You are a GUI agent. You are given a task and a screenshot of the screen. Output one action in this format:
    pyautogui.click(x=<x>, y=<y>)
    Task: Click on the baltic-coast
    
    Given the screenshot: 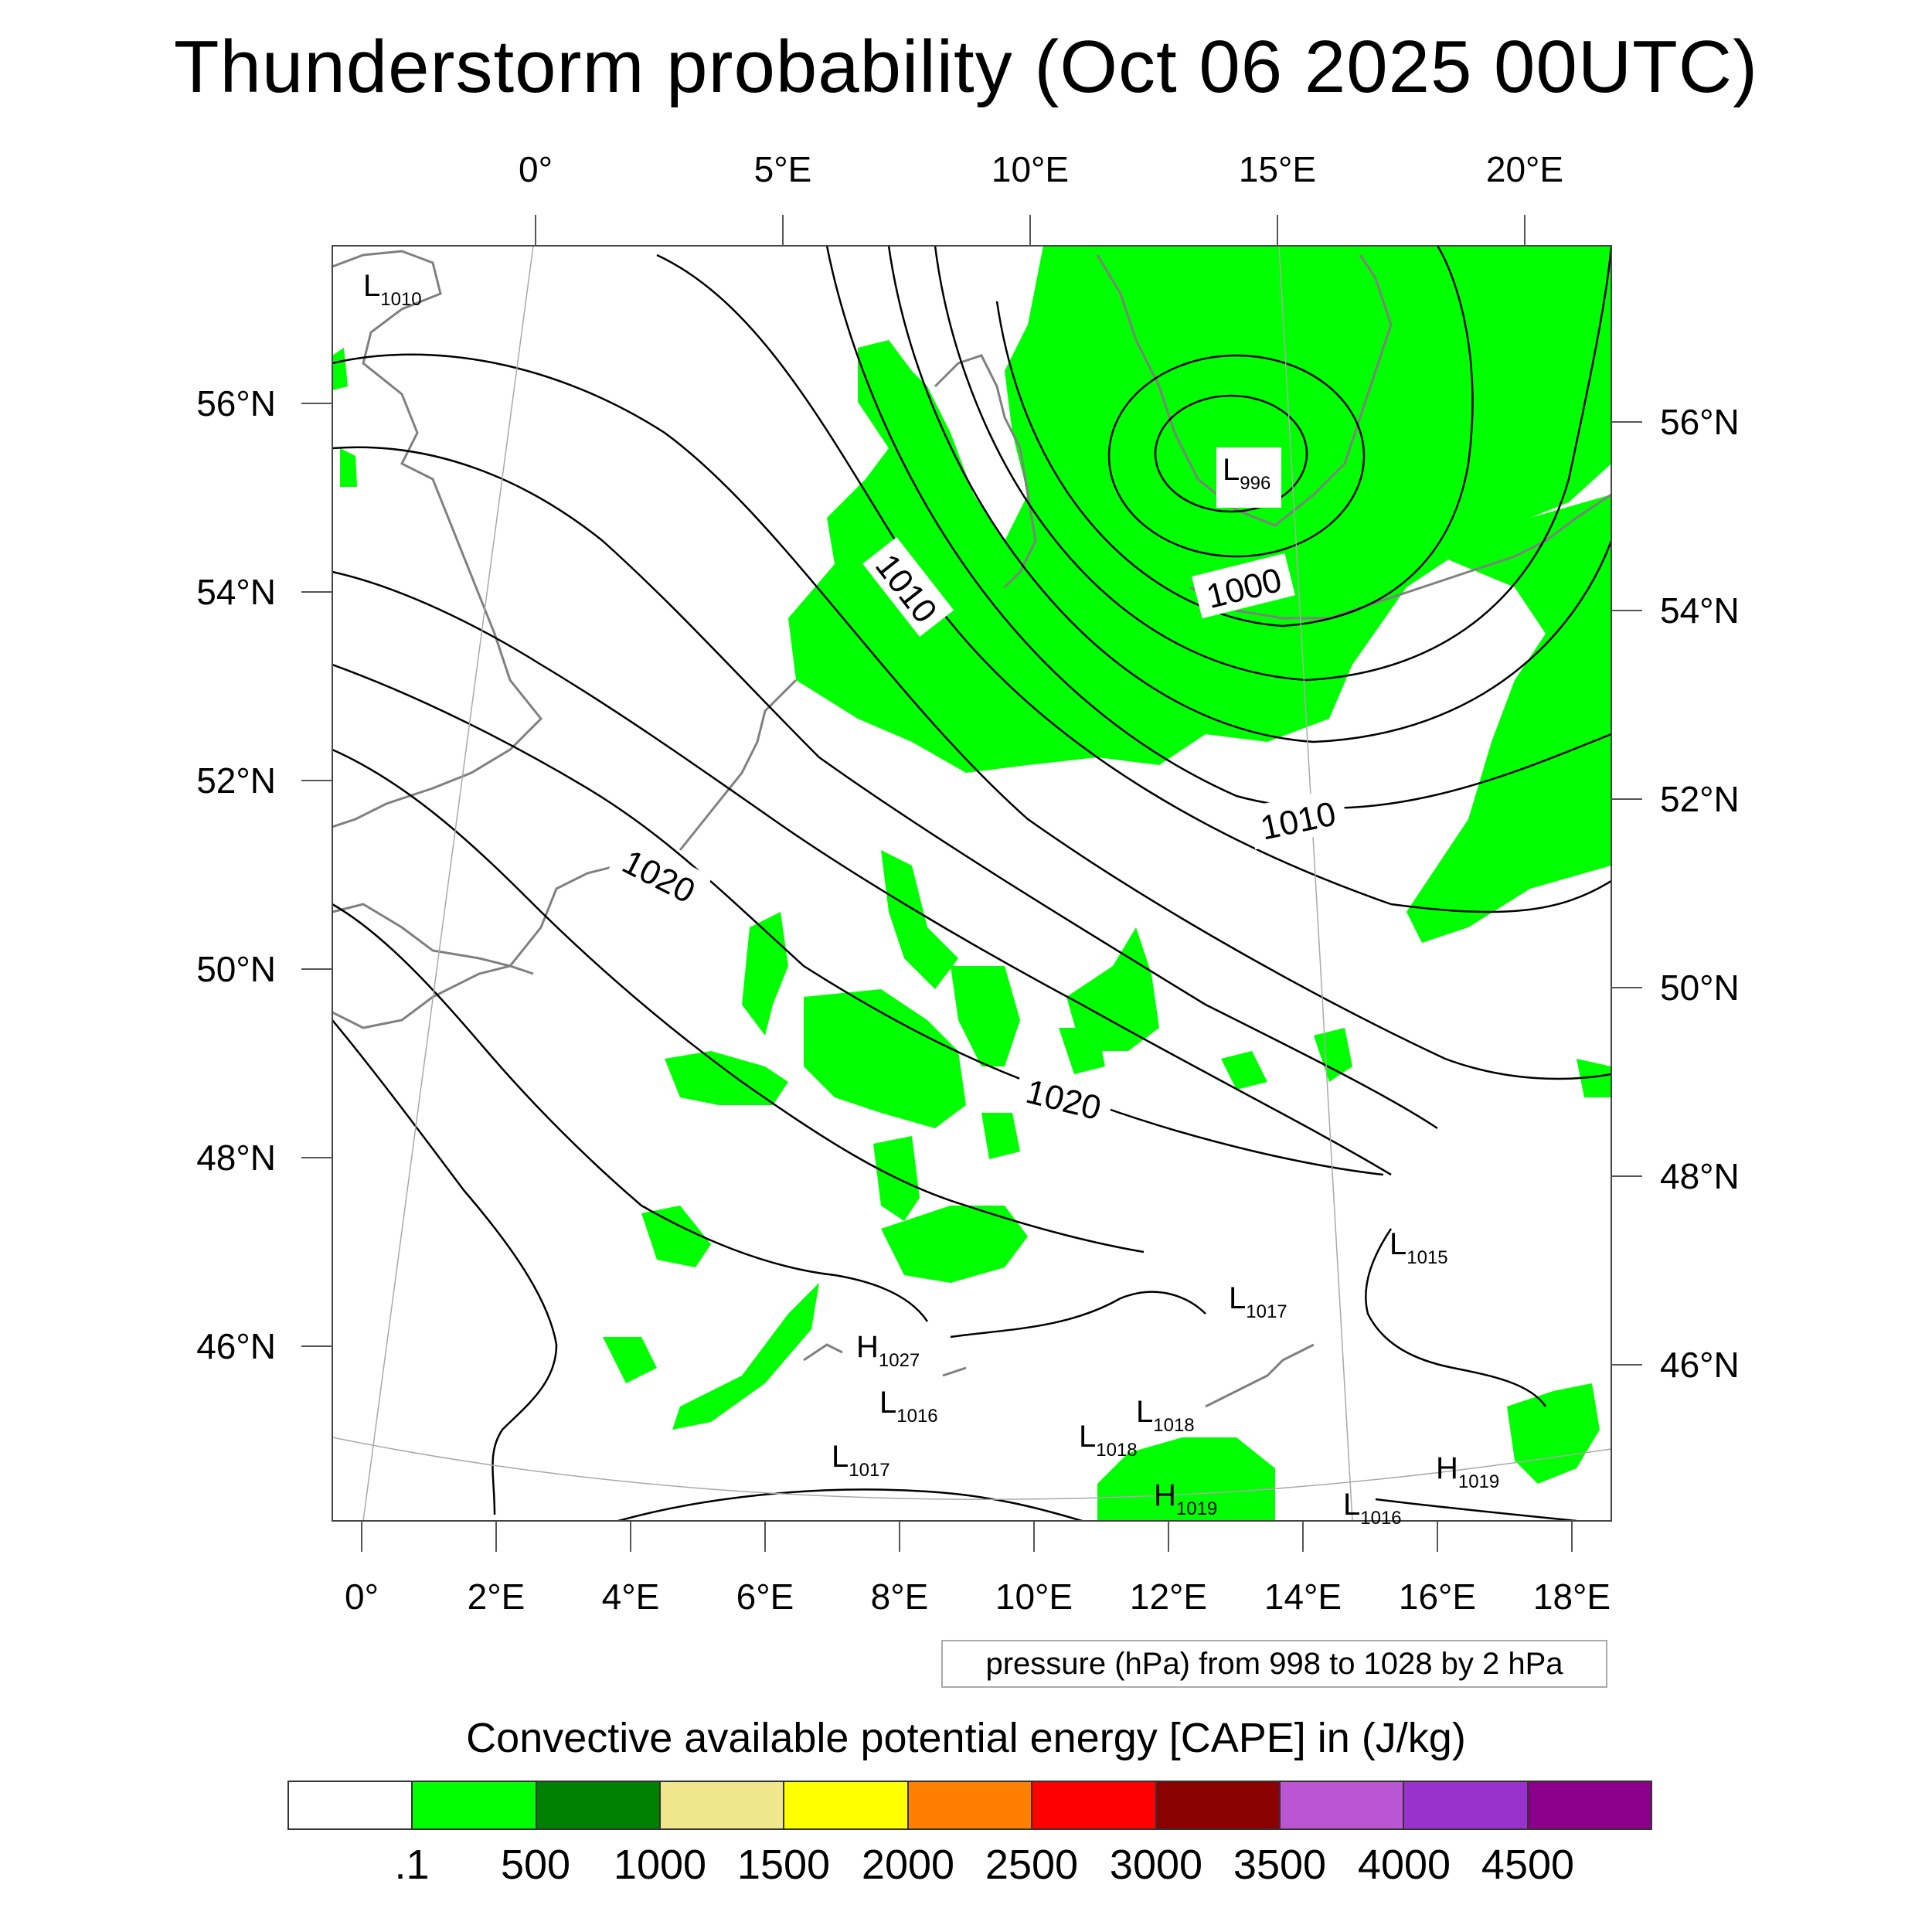 What is the action you would take?
    pyautogui.click(x=1400, y=556)
    